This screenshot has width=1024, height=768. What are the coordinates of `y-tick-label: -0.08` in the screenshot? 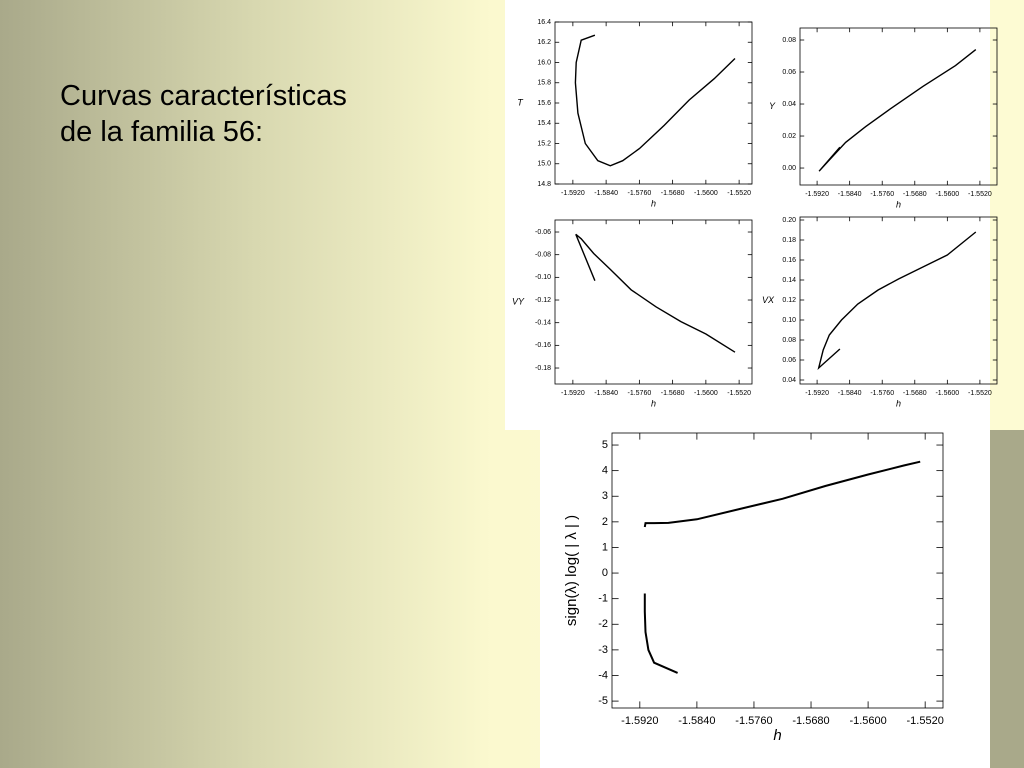 It's located at (543, 255).